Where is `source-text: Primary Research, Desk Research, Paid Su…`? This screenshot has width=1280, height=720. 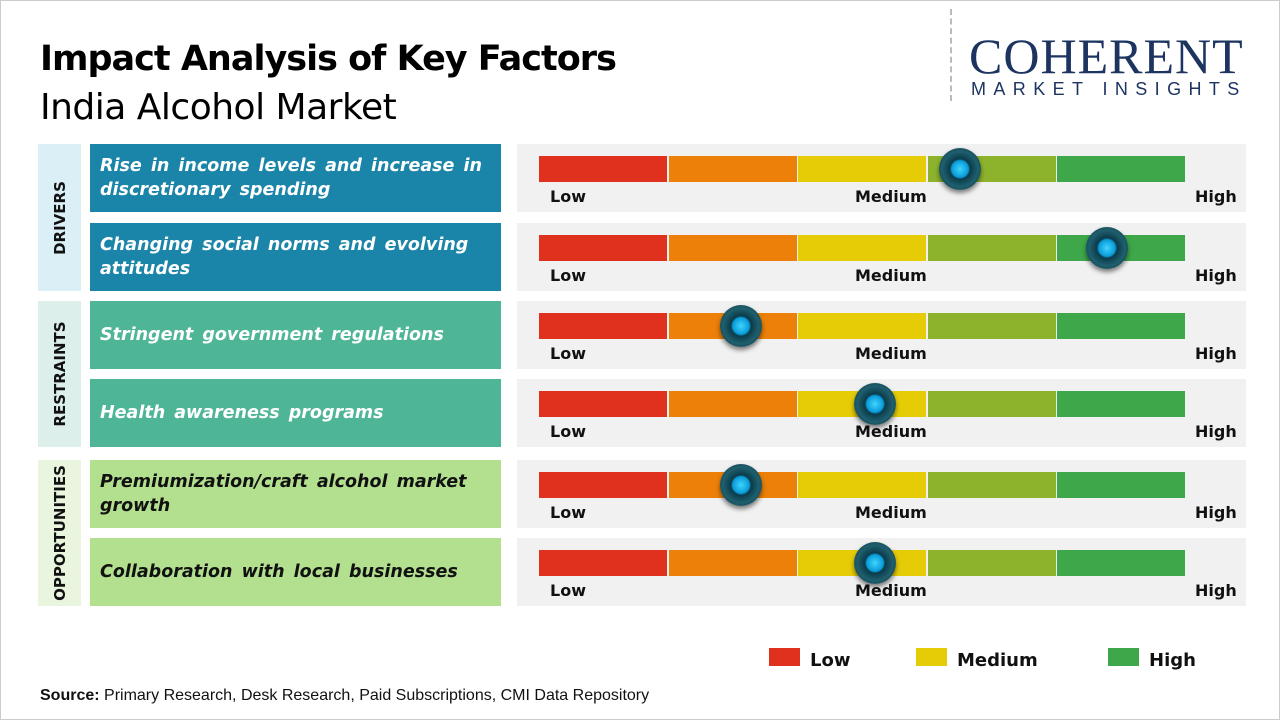 source-text: Primary Research, Desk Research, Paid Su… is located at coordinates (374, 695).